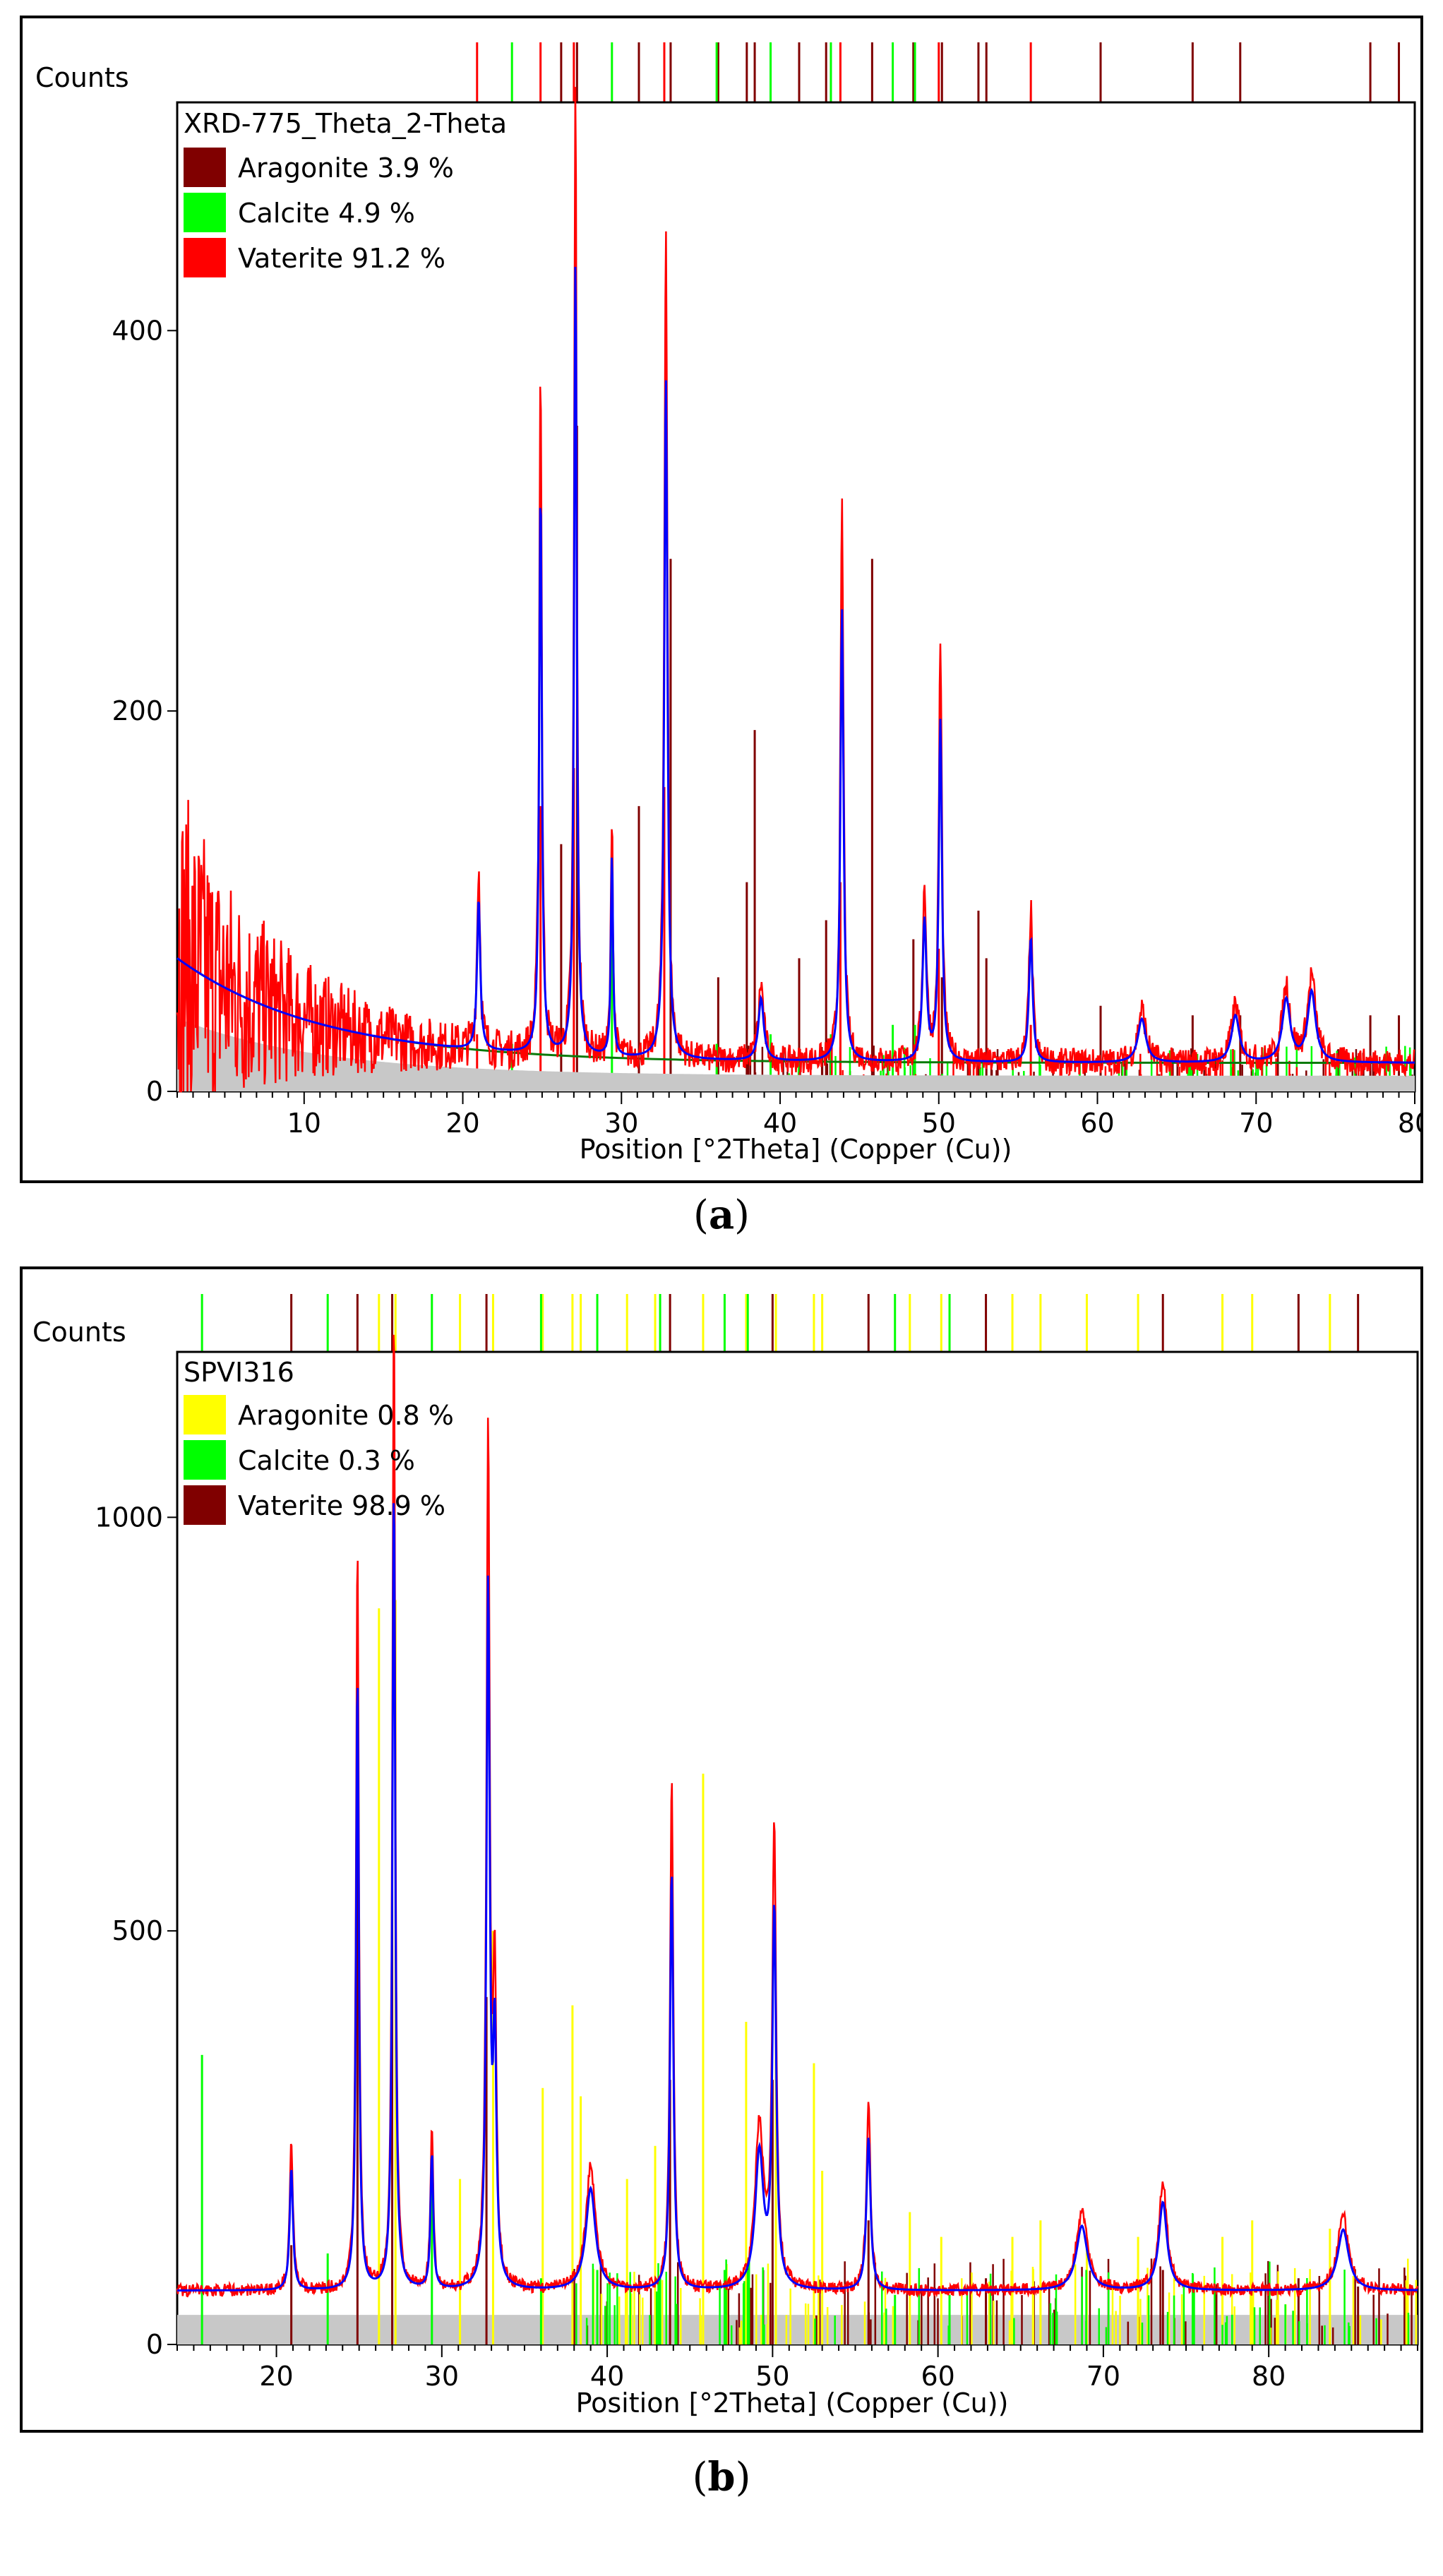 This screenshot has height=2576, width=1443. Describe the element at coordinates (326, 1460) in the screenshot. I see `legend-label-calcite: Calcite 0.3 %` at that location.